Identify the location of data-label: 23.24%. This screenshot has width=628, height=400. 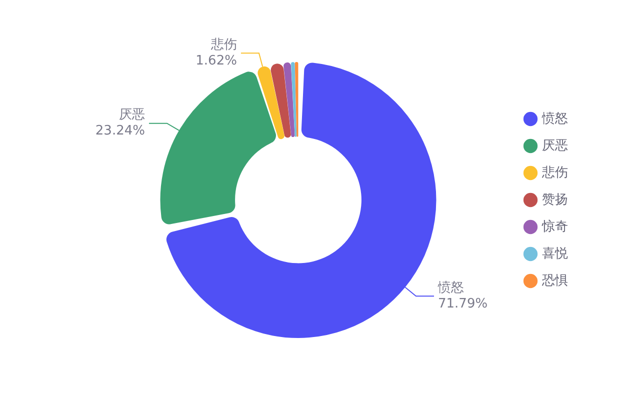
(120, 131).